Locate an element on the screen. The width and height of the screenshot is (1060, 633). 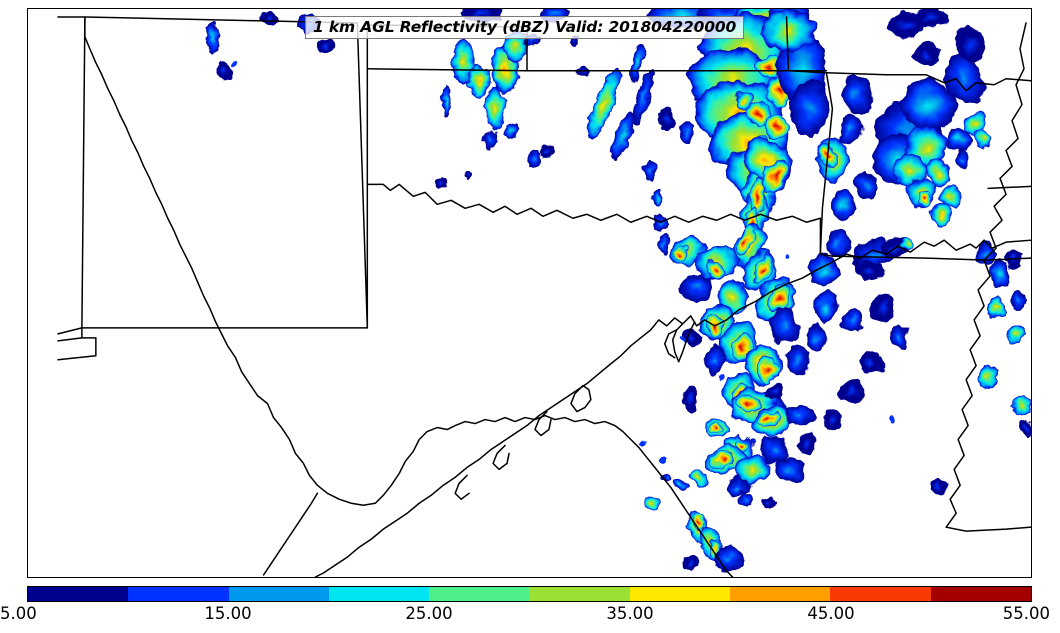
galveston-bay is located at coordinates (683, 342).